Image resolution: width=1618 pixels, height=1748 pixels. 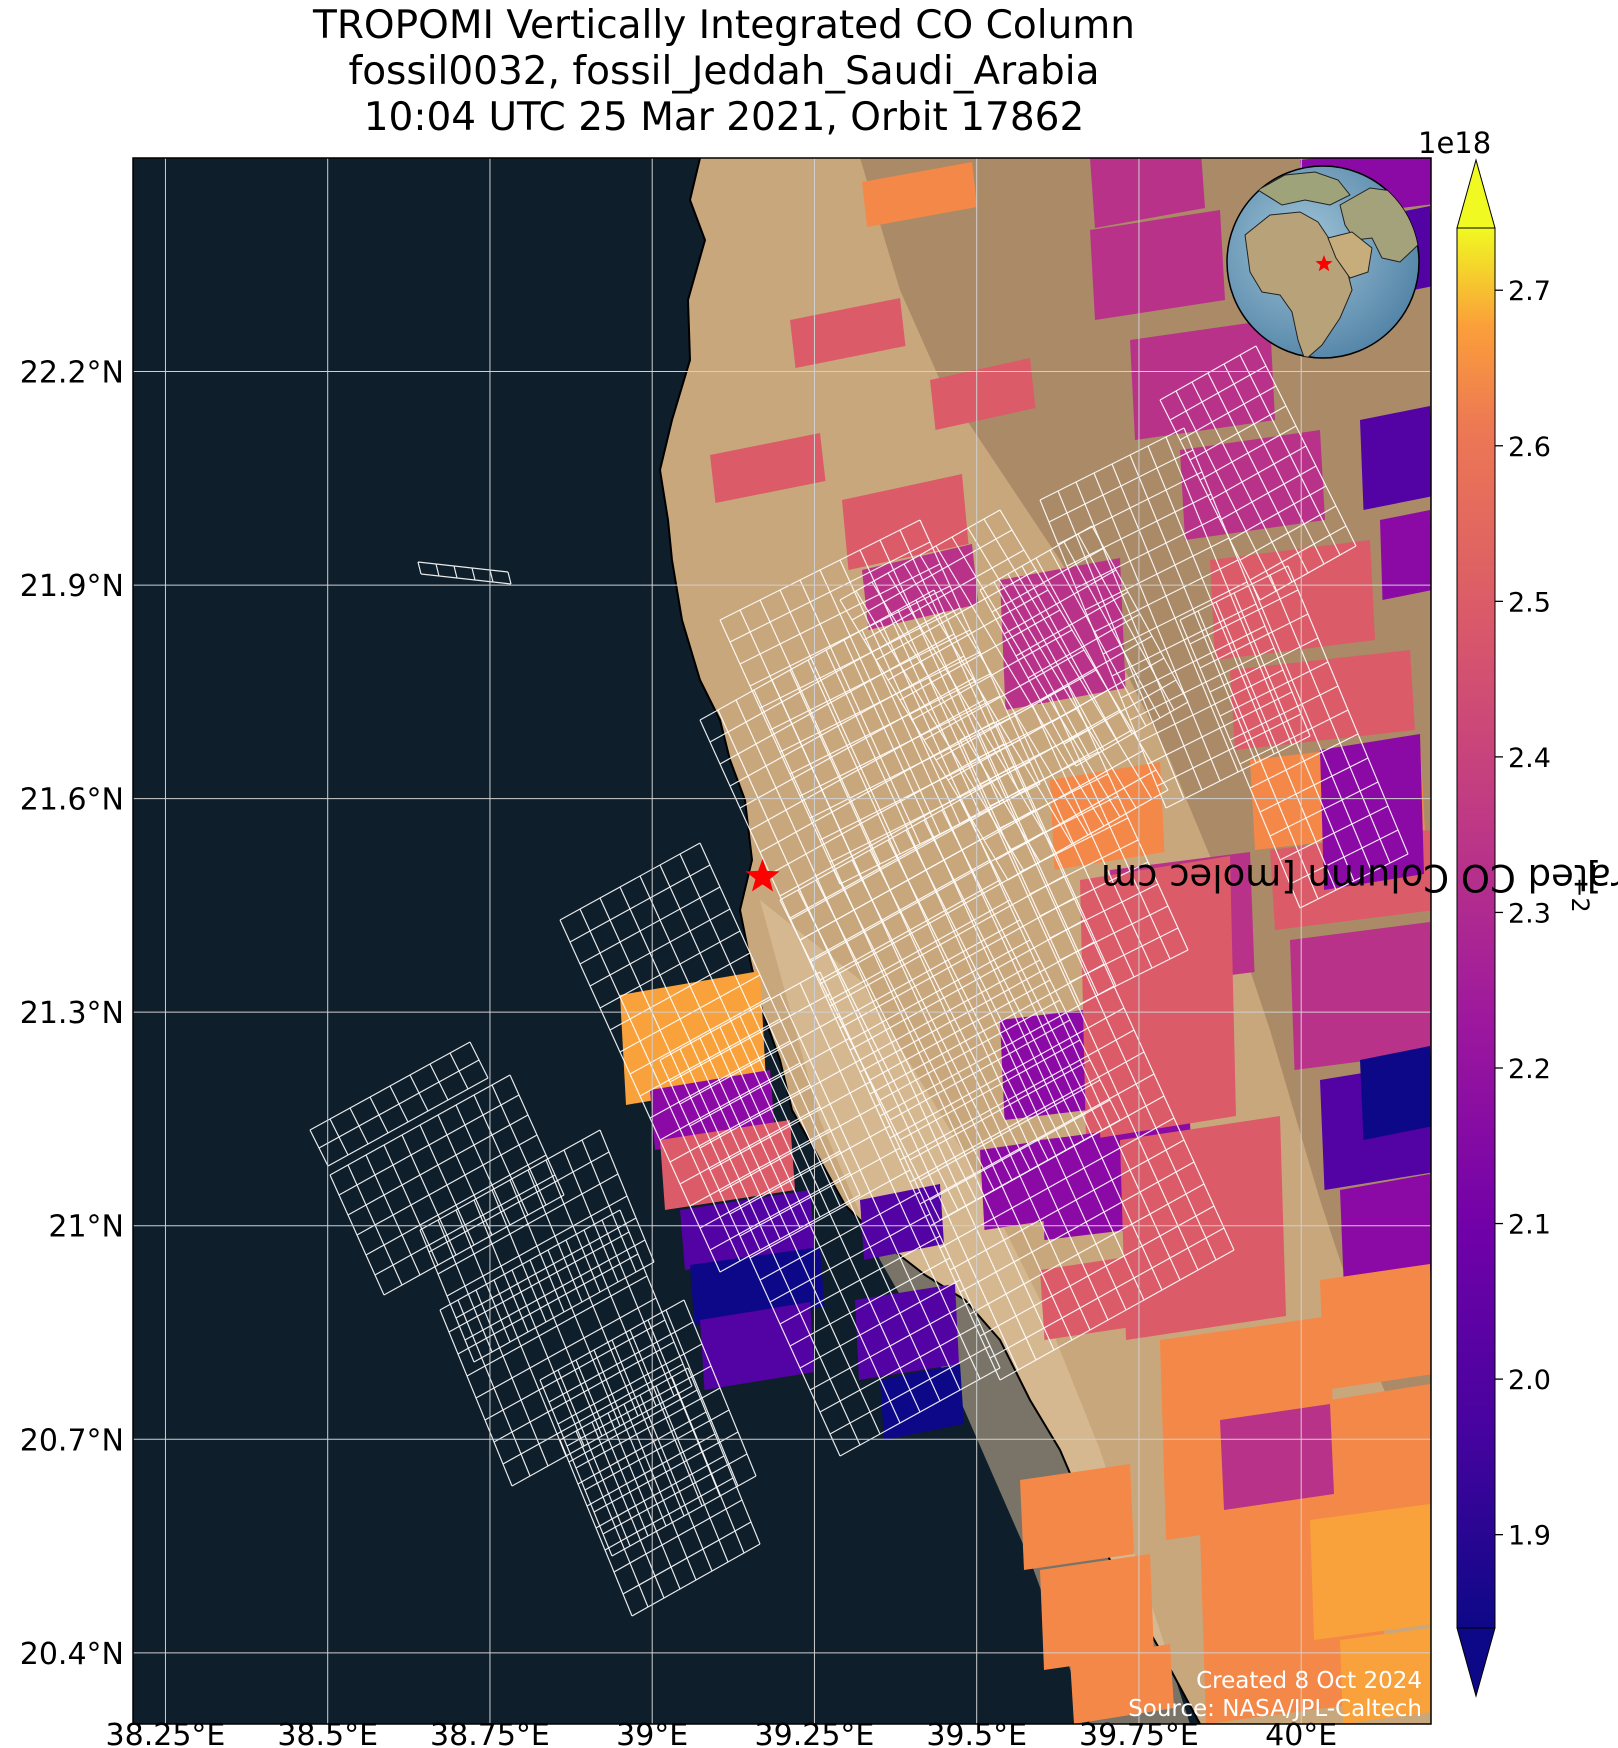 What do you see at coordinates (327, 1733) in the screenshot?
I see `lon-tick-label: 38.5°E` at bounding box center [327, 1733].